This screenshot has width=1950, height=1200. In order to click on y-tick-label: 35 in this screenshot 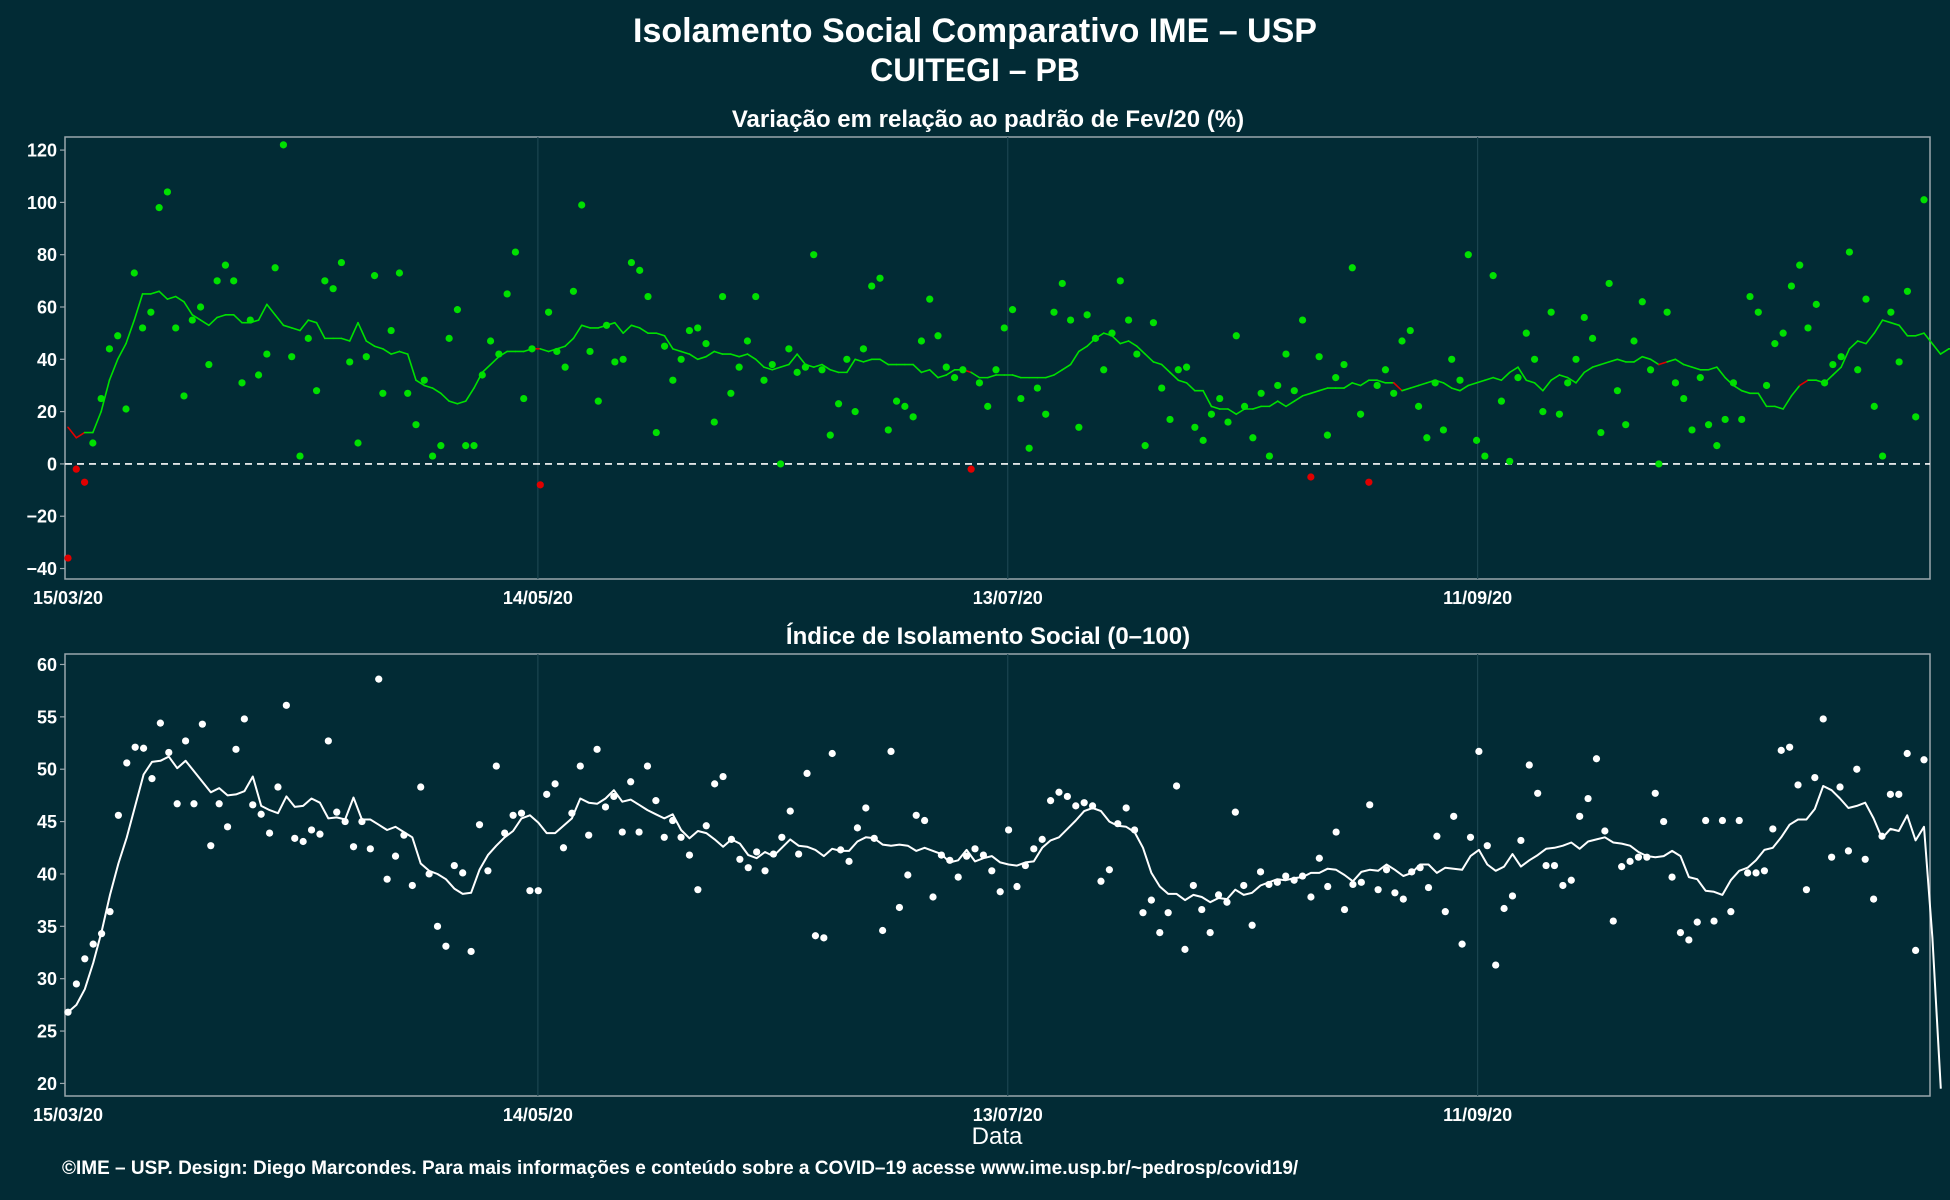, I will do `click(47, 927)`.